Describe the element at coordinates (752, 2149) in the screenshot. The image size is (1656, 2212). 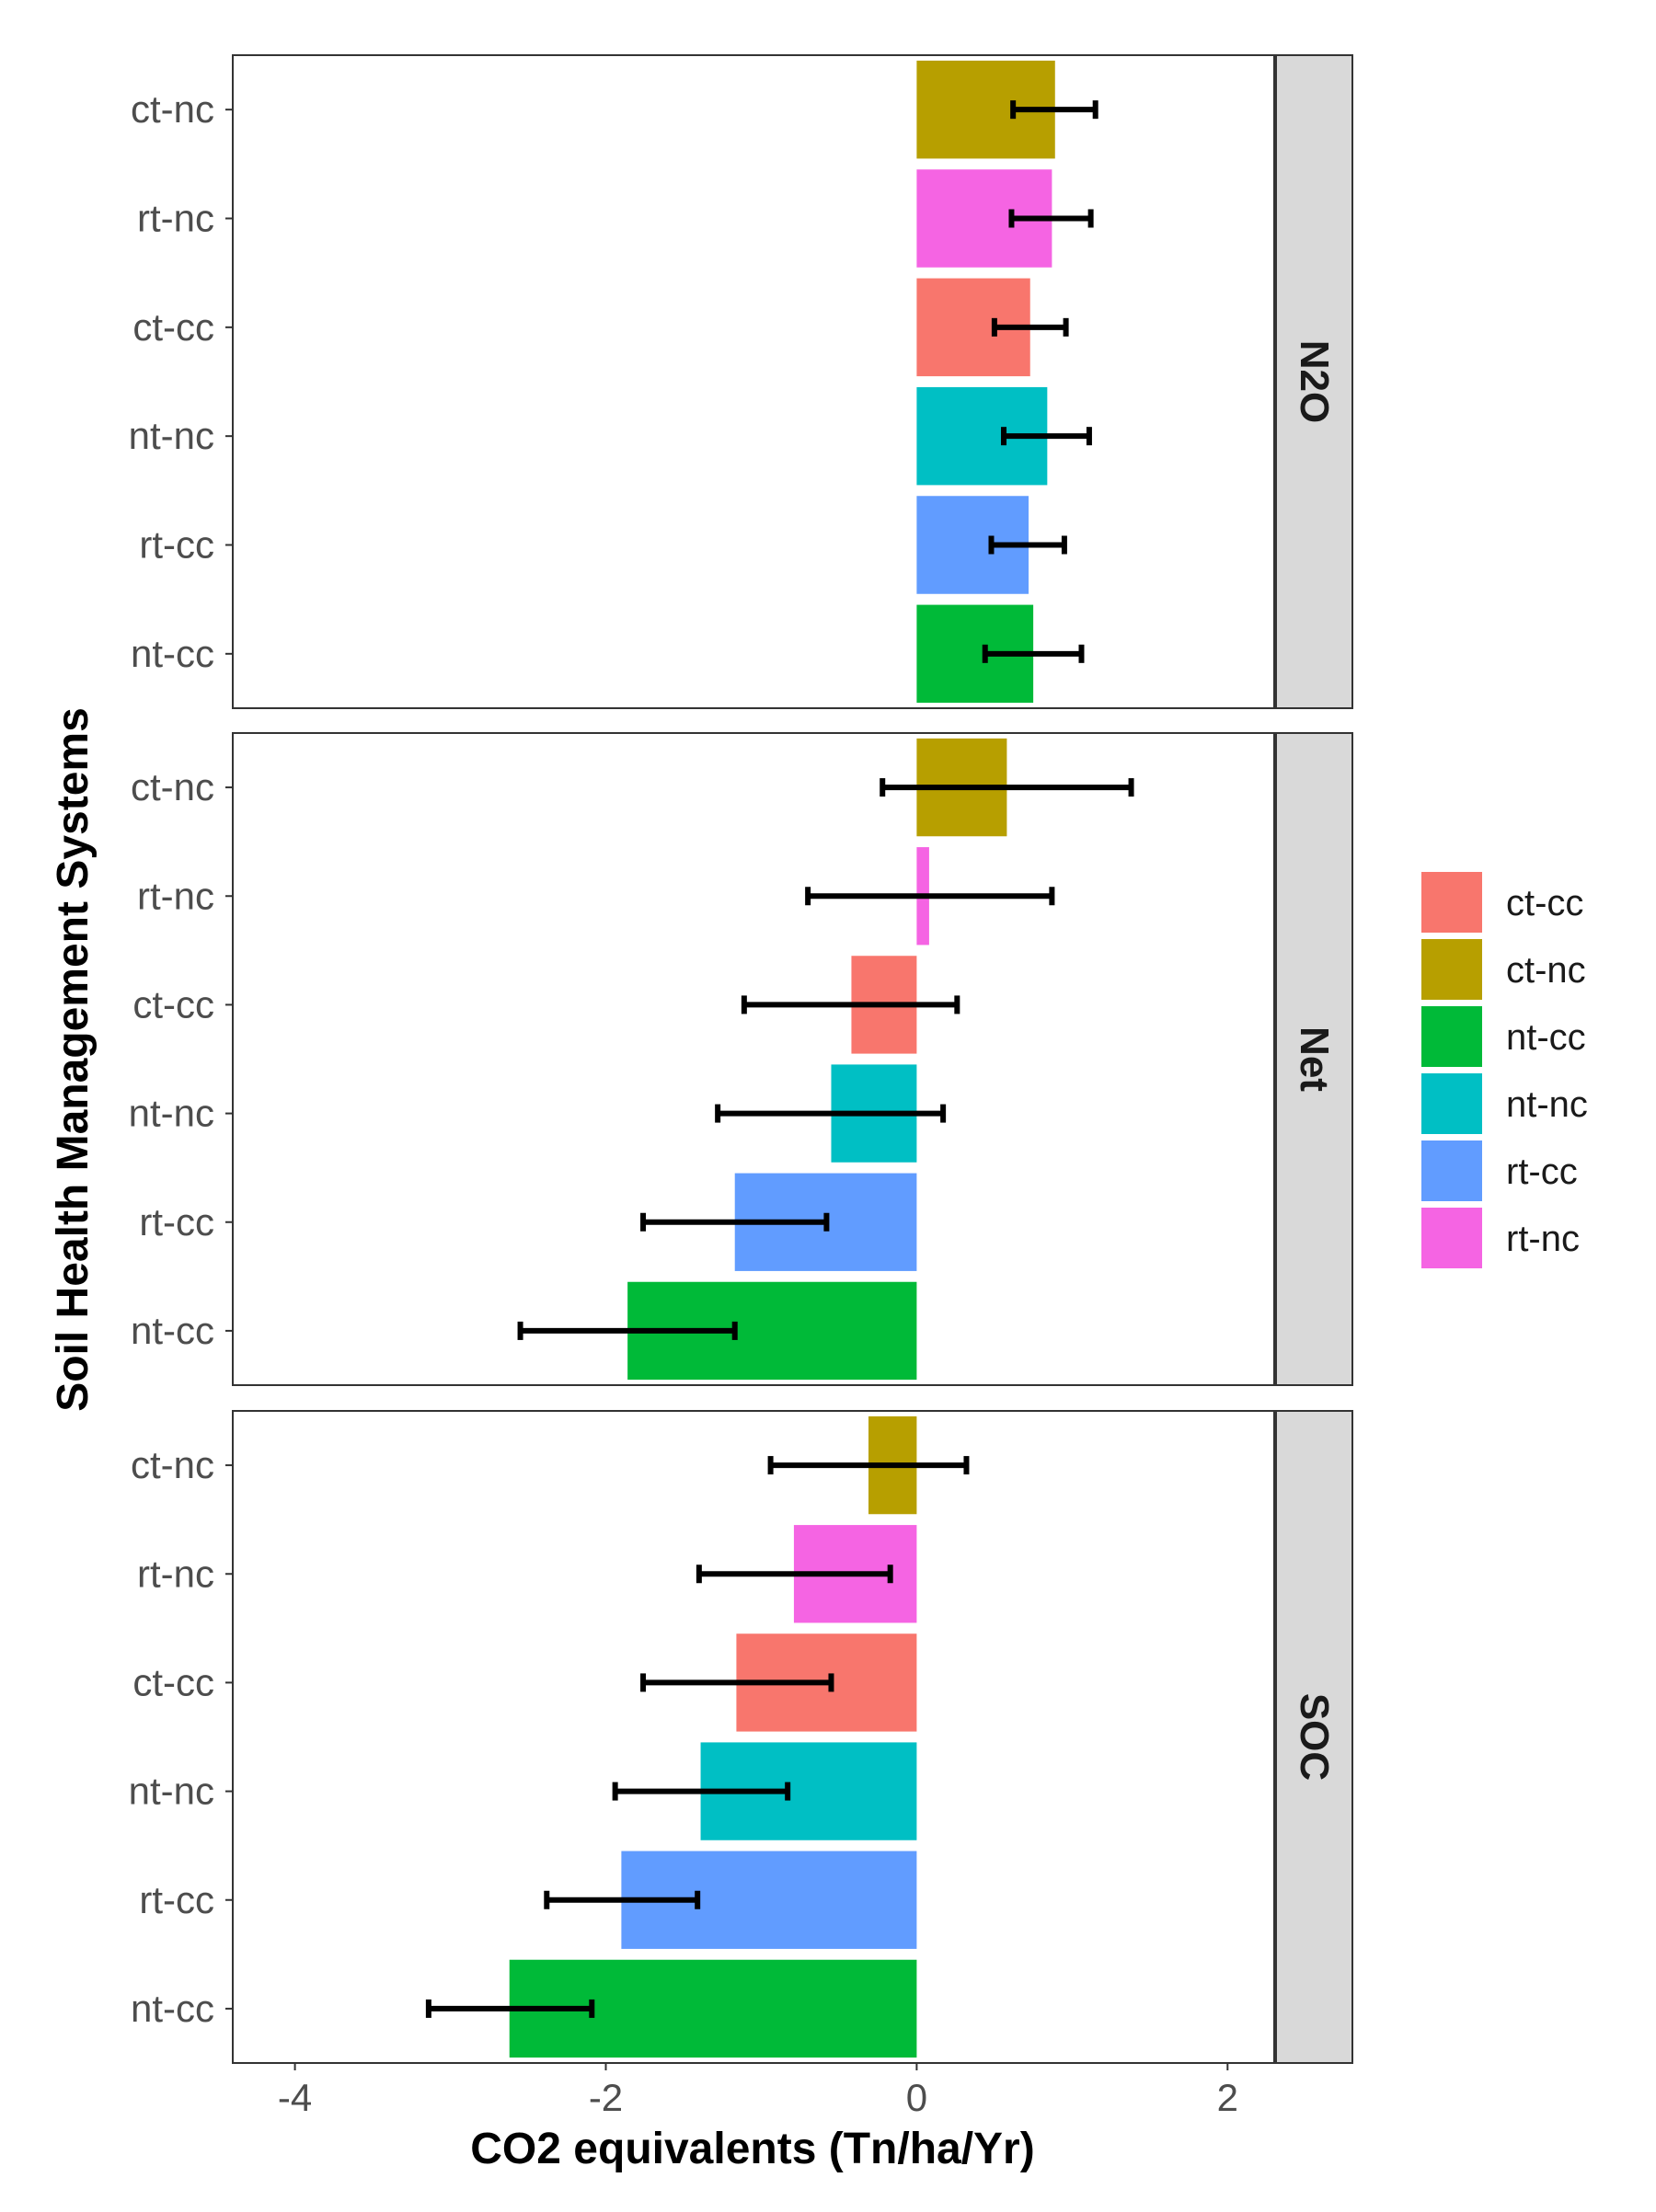
I see `x-axis-title: CO2 equivalents (Tn/ha/Yr)` at that location.